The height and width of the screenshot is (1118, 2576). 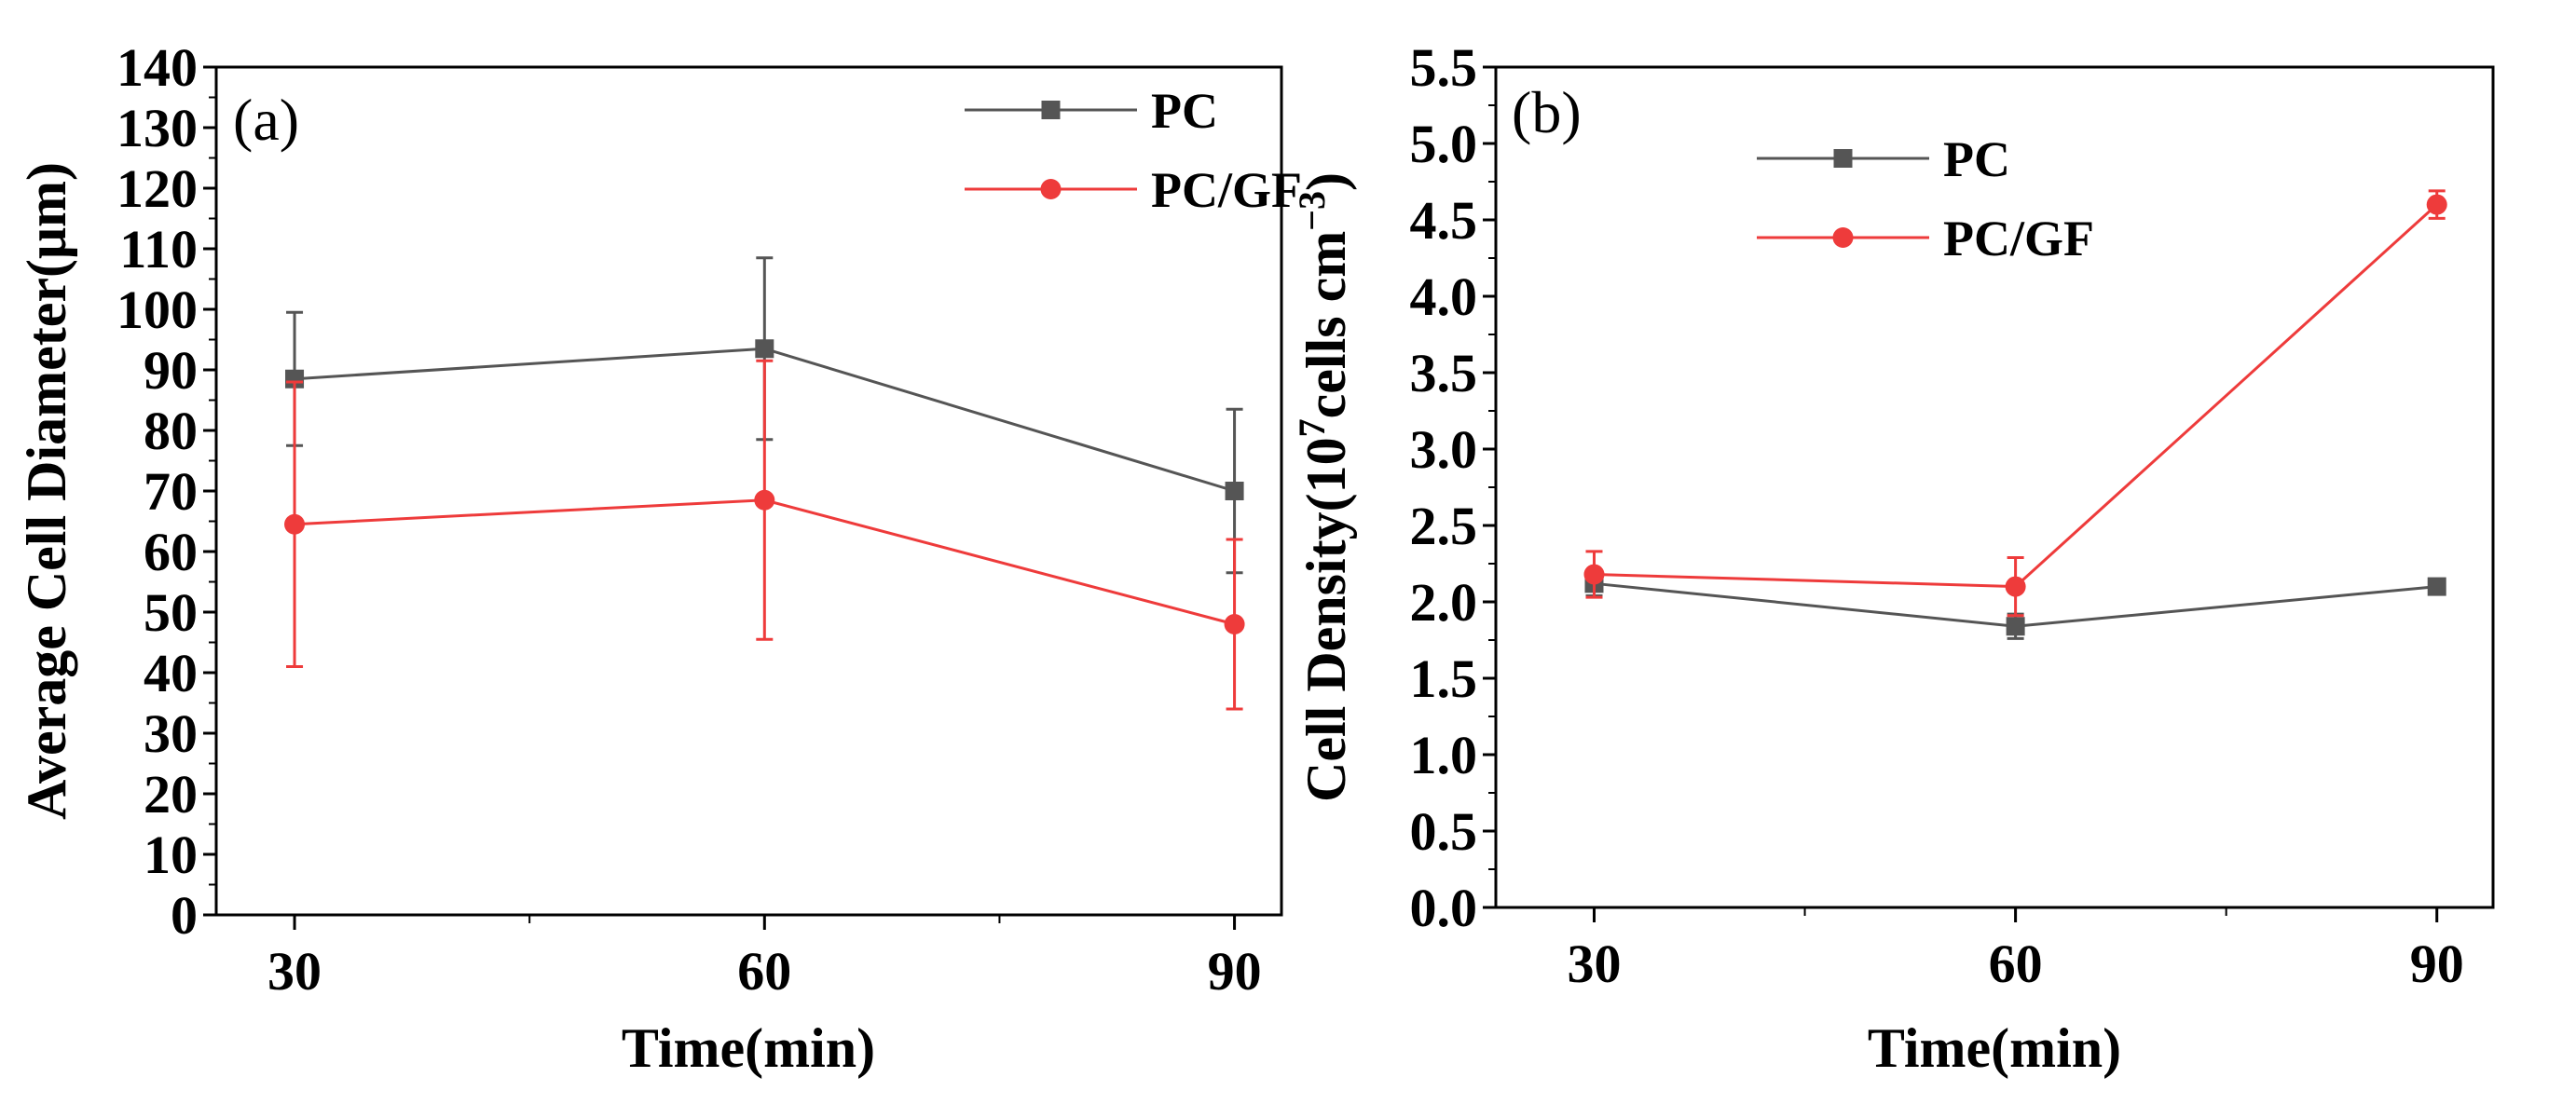 What do you see at coordinates (1312, 427) in the screenshot?
I see `y-axis-title-b-exp1: 7` at bounding box center [1312, 427].